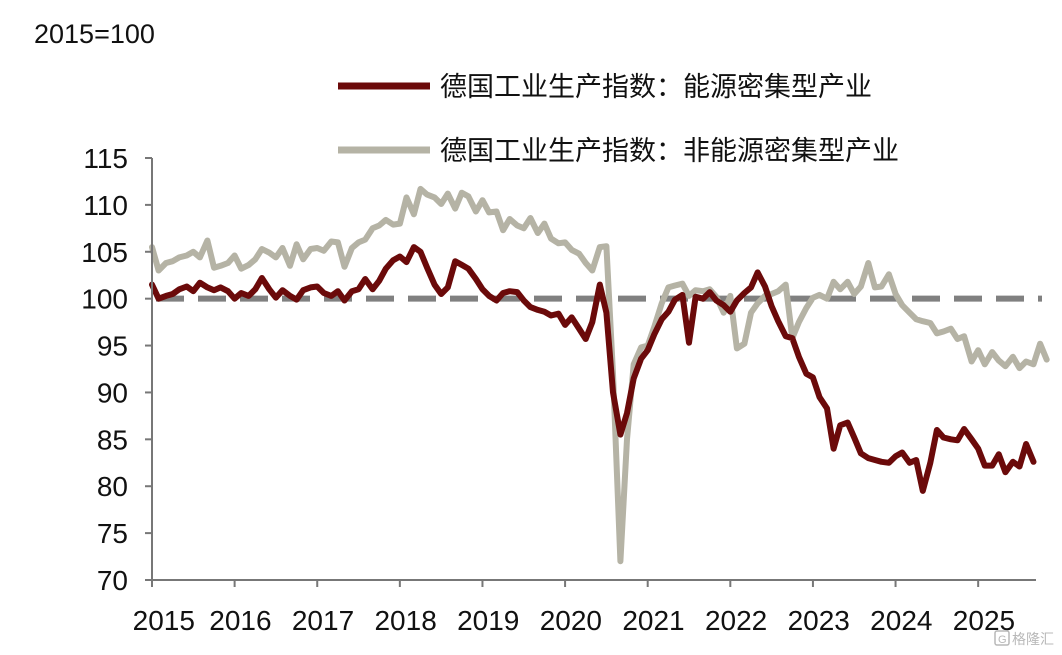 The image size is (1062, 655). What do you see at coordinates (488, 620) in the screenshot?
I see `x-tick-label: 2019` at bounding box center [488, 620].